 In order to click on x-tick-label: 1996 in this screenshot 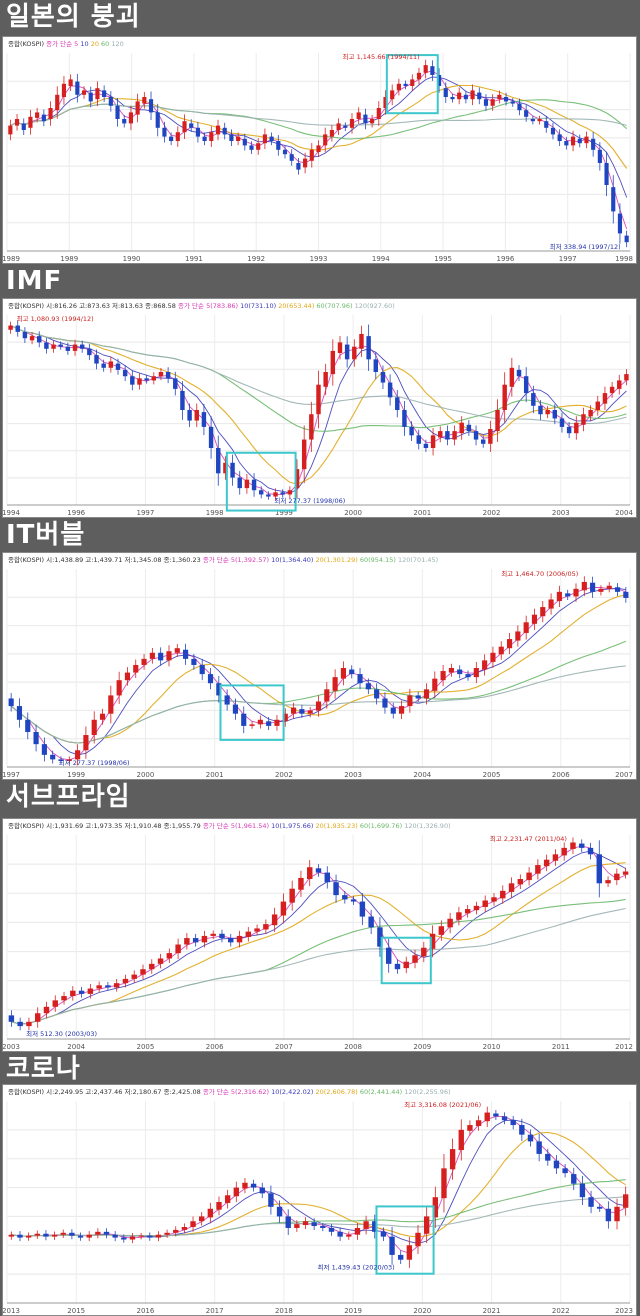, I will do `click(505, 259)`.